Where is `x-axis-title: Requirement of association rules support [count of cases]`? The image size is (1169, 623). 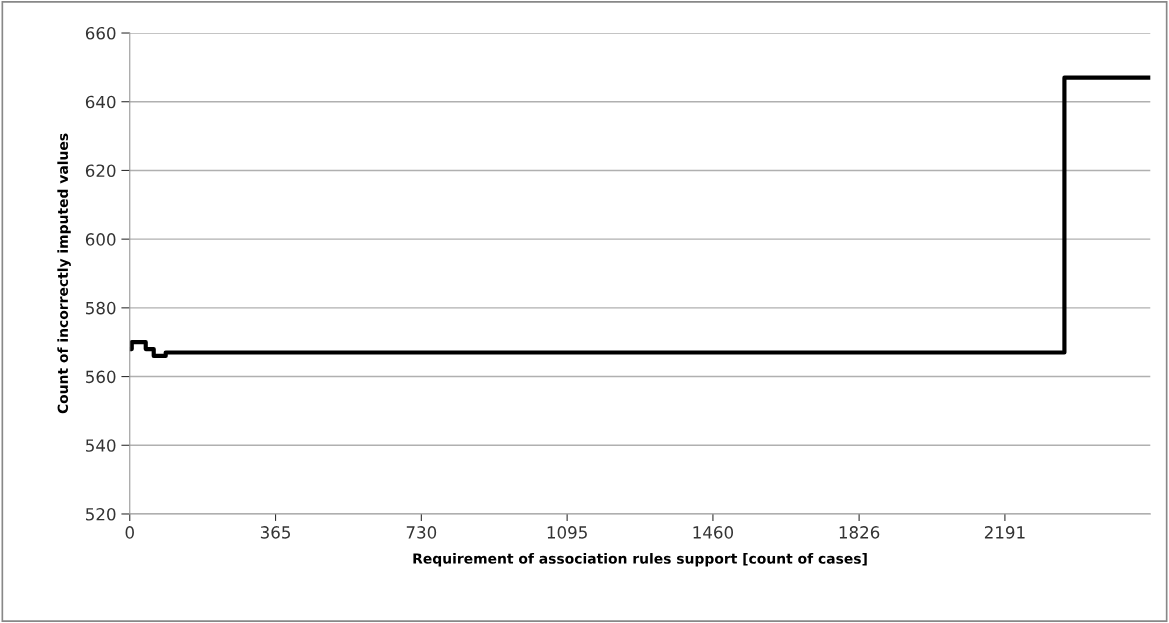 x-axis-title: Requirement of association rules support [count of cases] is located at coordinates (640, 560).